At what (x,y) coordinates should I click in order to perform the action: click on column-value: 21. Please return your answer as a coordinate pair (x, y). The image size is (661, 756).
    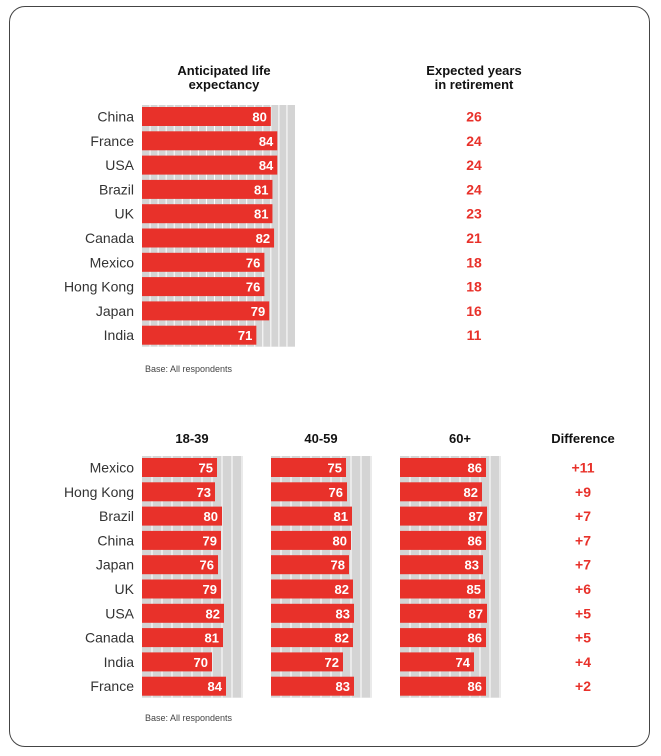
    Looking at the image, I should click on (474, 238).